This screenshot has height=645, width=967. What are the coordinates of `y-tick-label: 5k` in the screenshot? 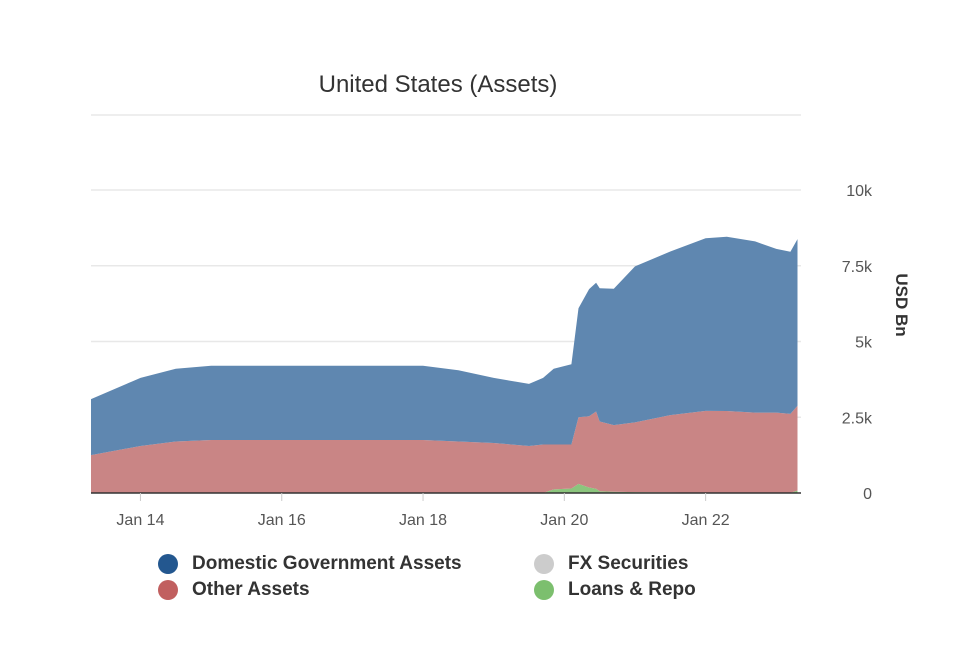 It's located at (864, 343).